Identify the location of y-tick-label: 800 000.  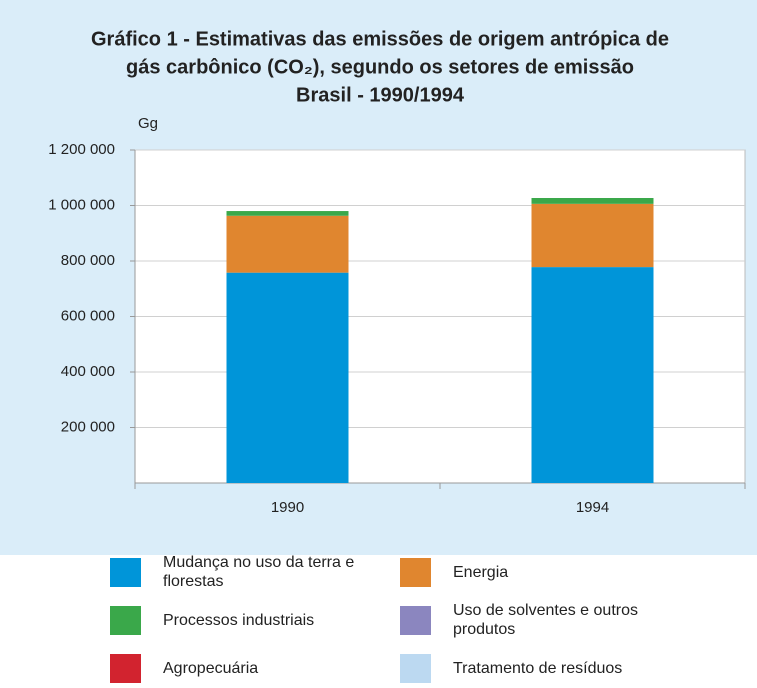
(88, 260).